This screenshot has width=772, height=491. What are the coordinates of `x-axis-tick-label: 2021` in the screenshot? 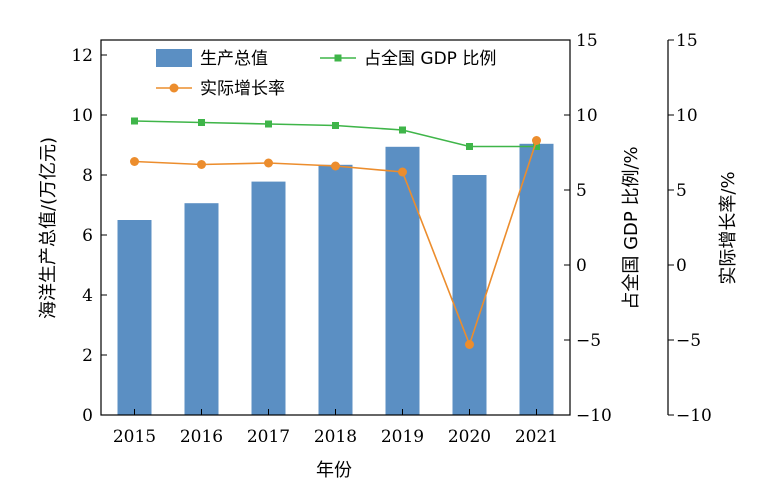 It's located at (536, 437).